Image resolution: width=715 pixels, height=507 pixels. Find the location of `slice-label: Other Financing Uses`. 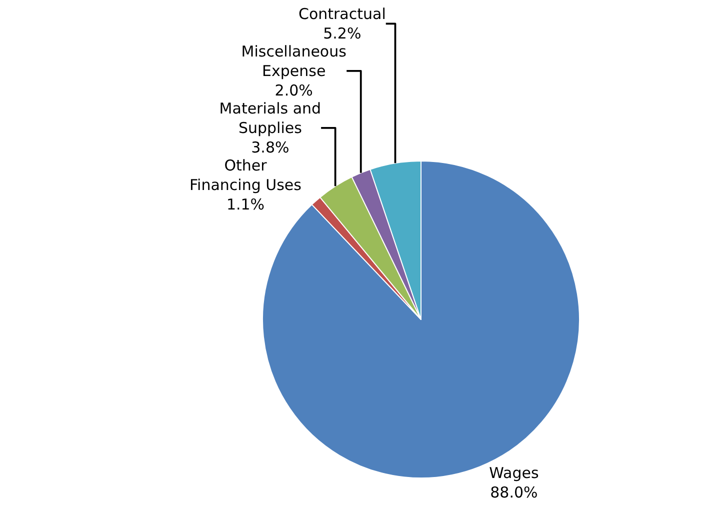

slice-label: Other Financing Uses is located at coordinates (246, 175).